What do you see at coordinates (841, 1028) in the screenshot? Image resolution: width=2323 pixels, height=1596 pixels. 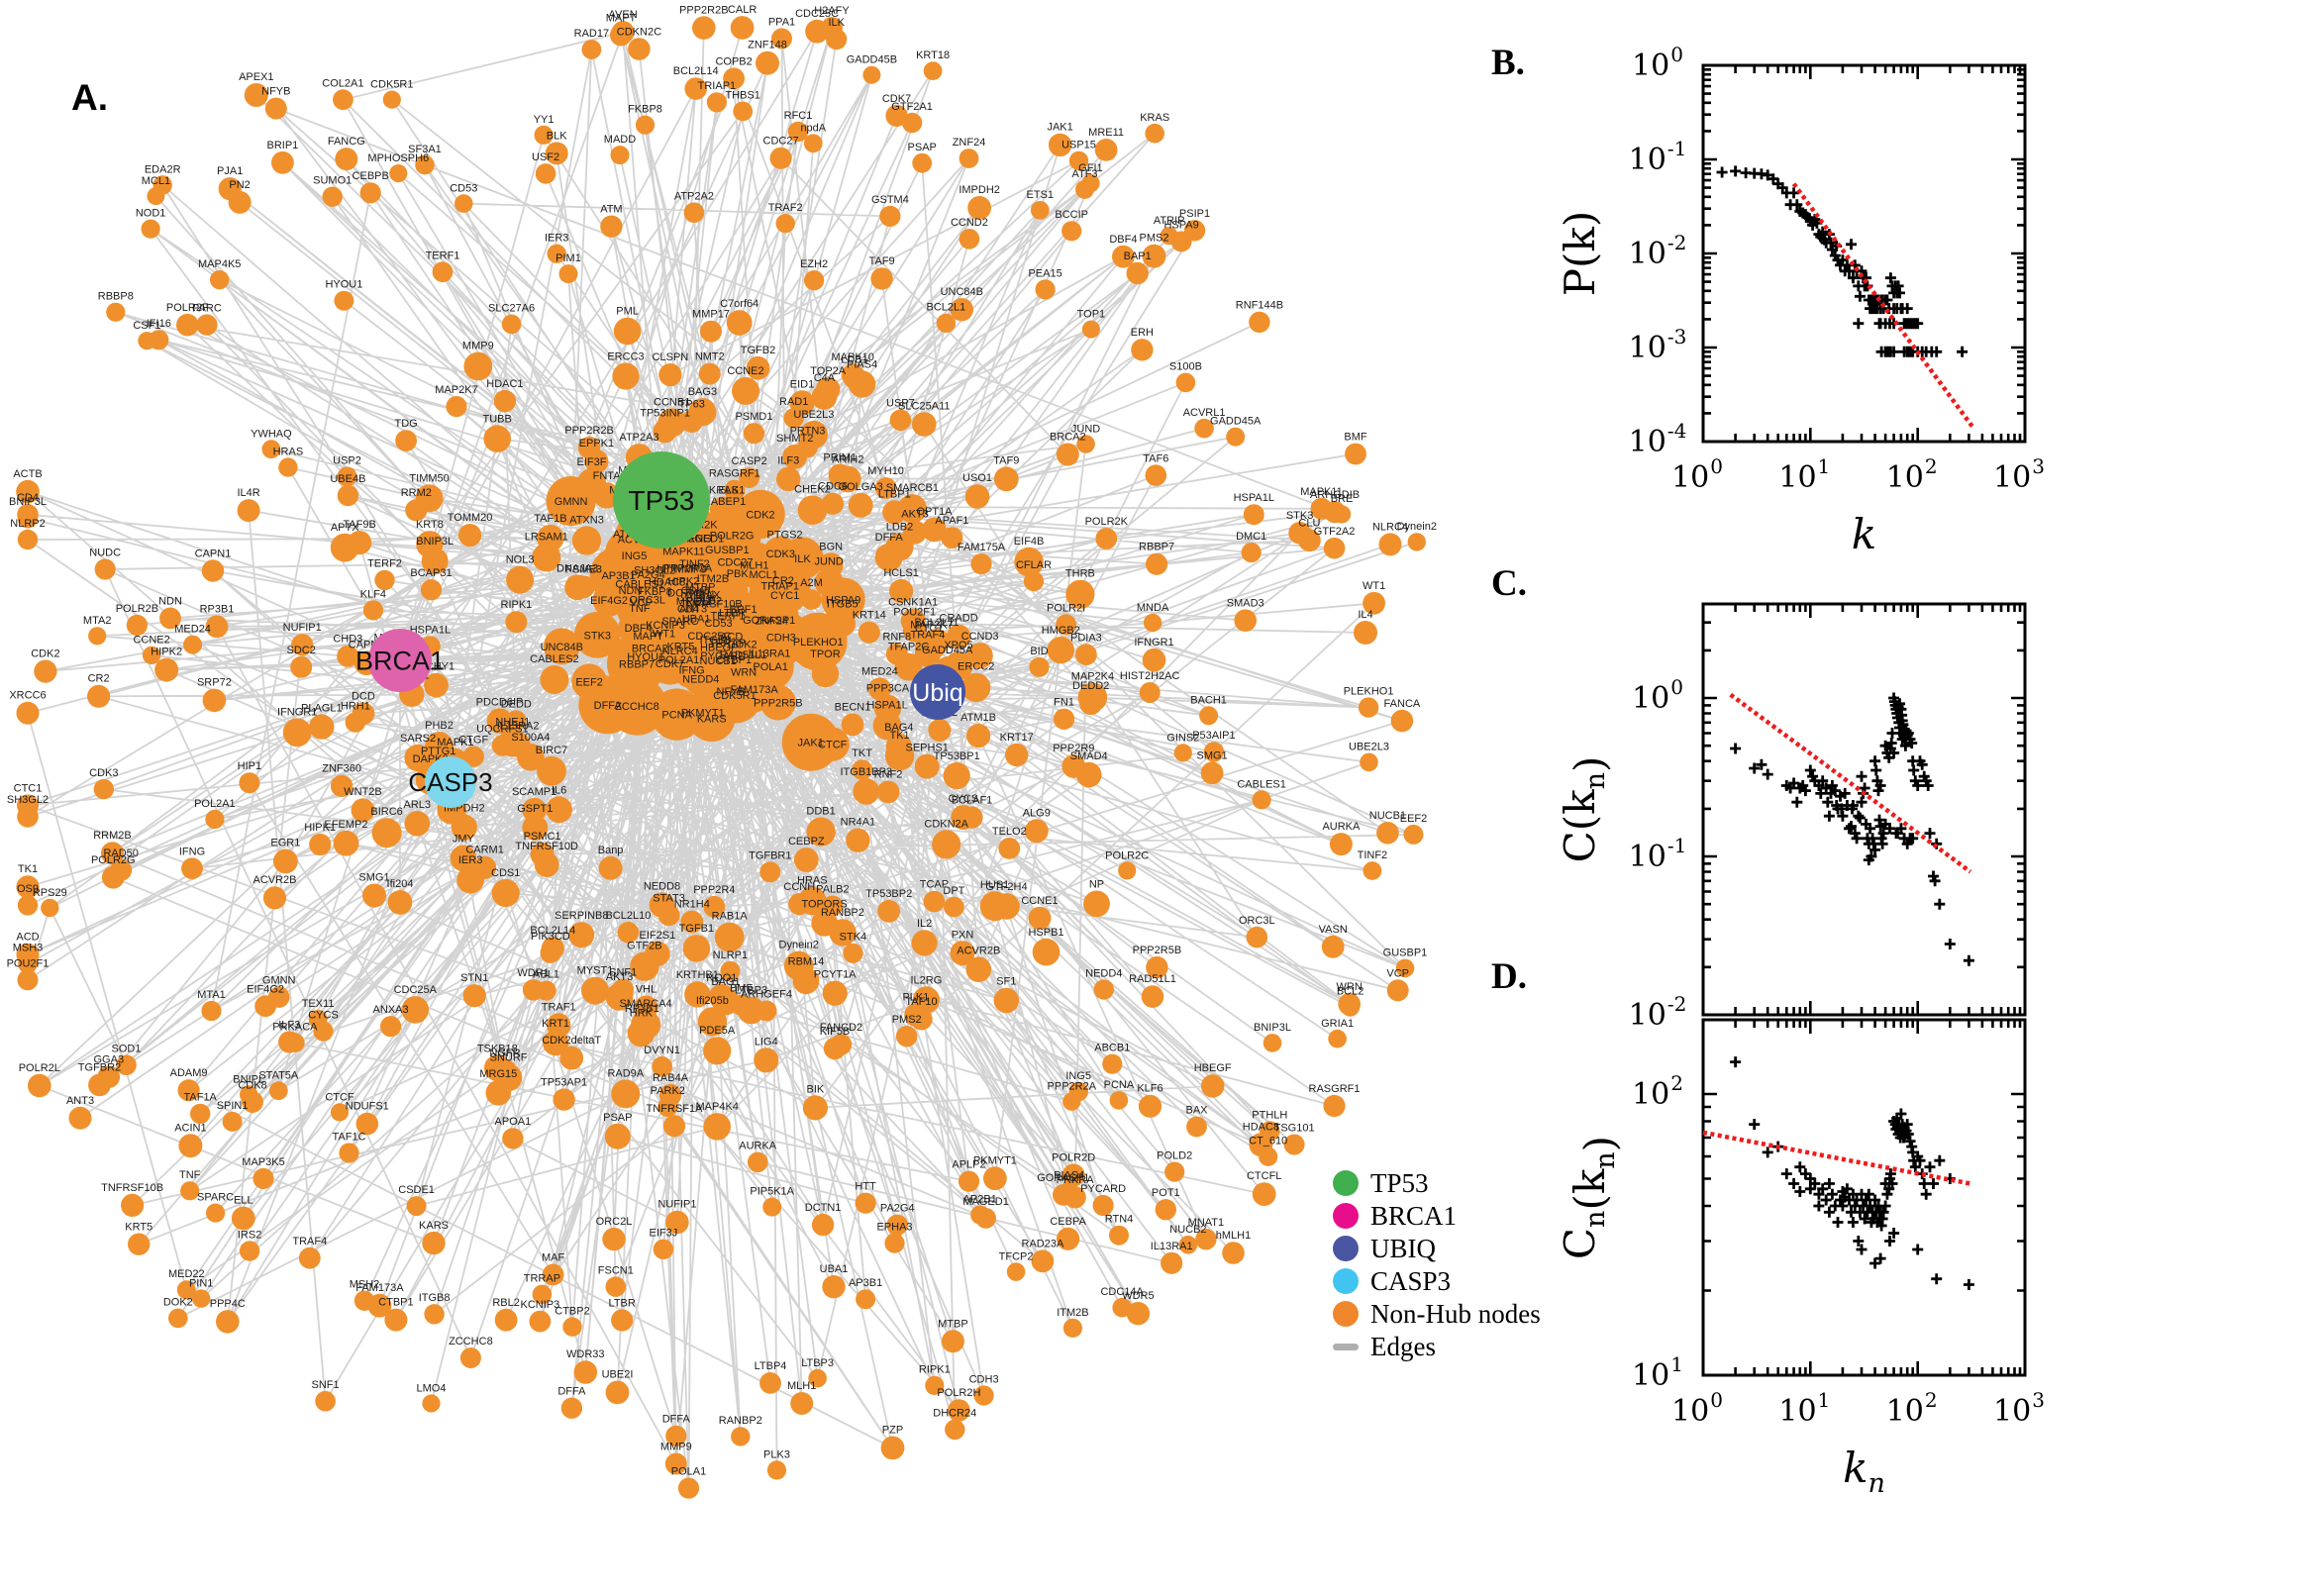 I see `gene-label: FANCD2` at bounding box center [841, 1028].